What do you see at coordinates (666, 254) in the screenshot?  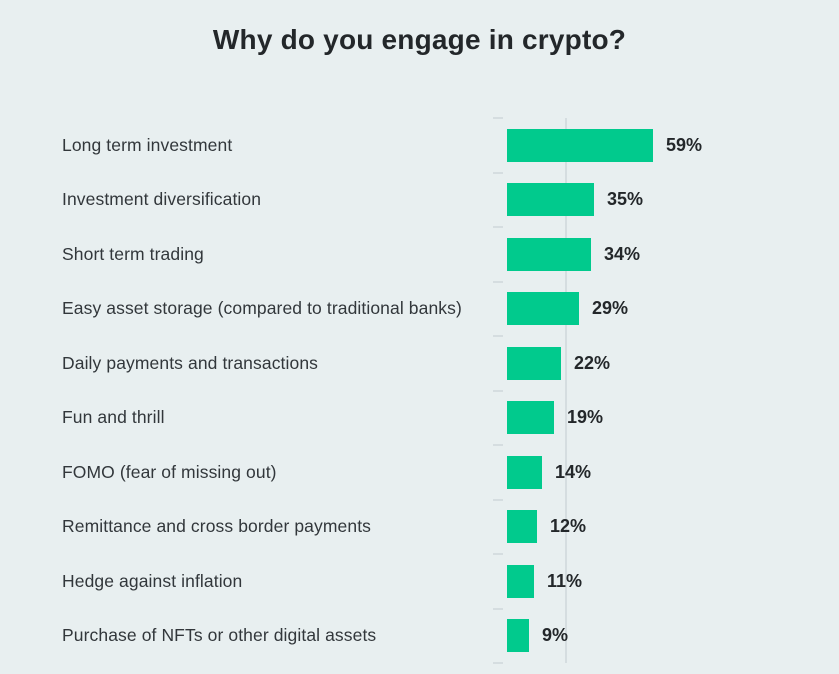 I see `bar-cell: 34%` at bounding box center [666, 254].